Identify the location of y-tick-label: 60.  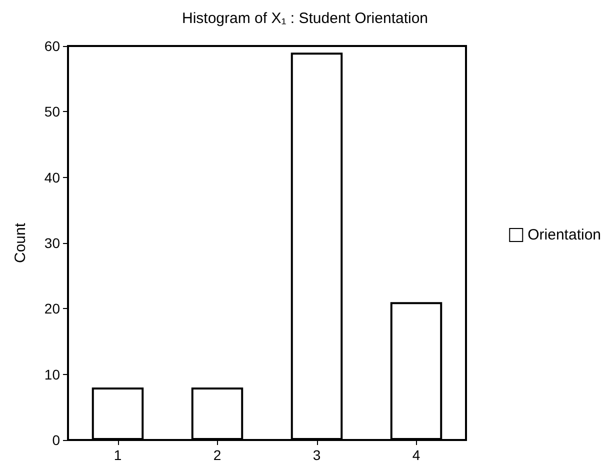
(52, 46).